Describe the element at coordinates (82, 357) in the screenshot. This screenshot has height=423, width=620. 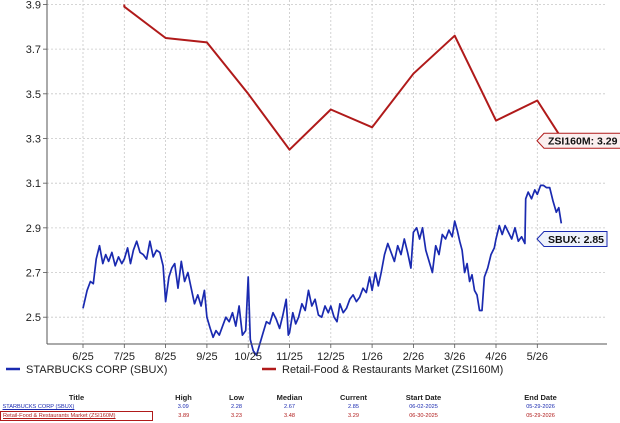
I see `x-tick-label: 6/25` at that location.